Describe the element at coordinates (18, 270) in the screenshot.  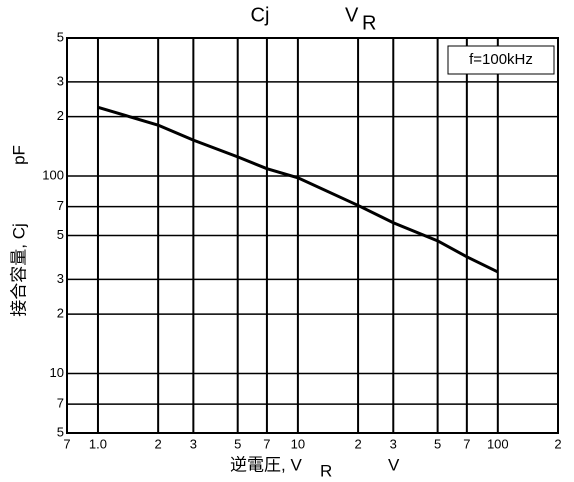
I see `y-label: 接合容量, Cj` at that location.